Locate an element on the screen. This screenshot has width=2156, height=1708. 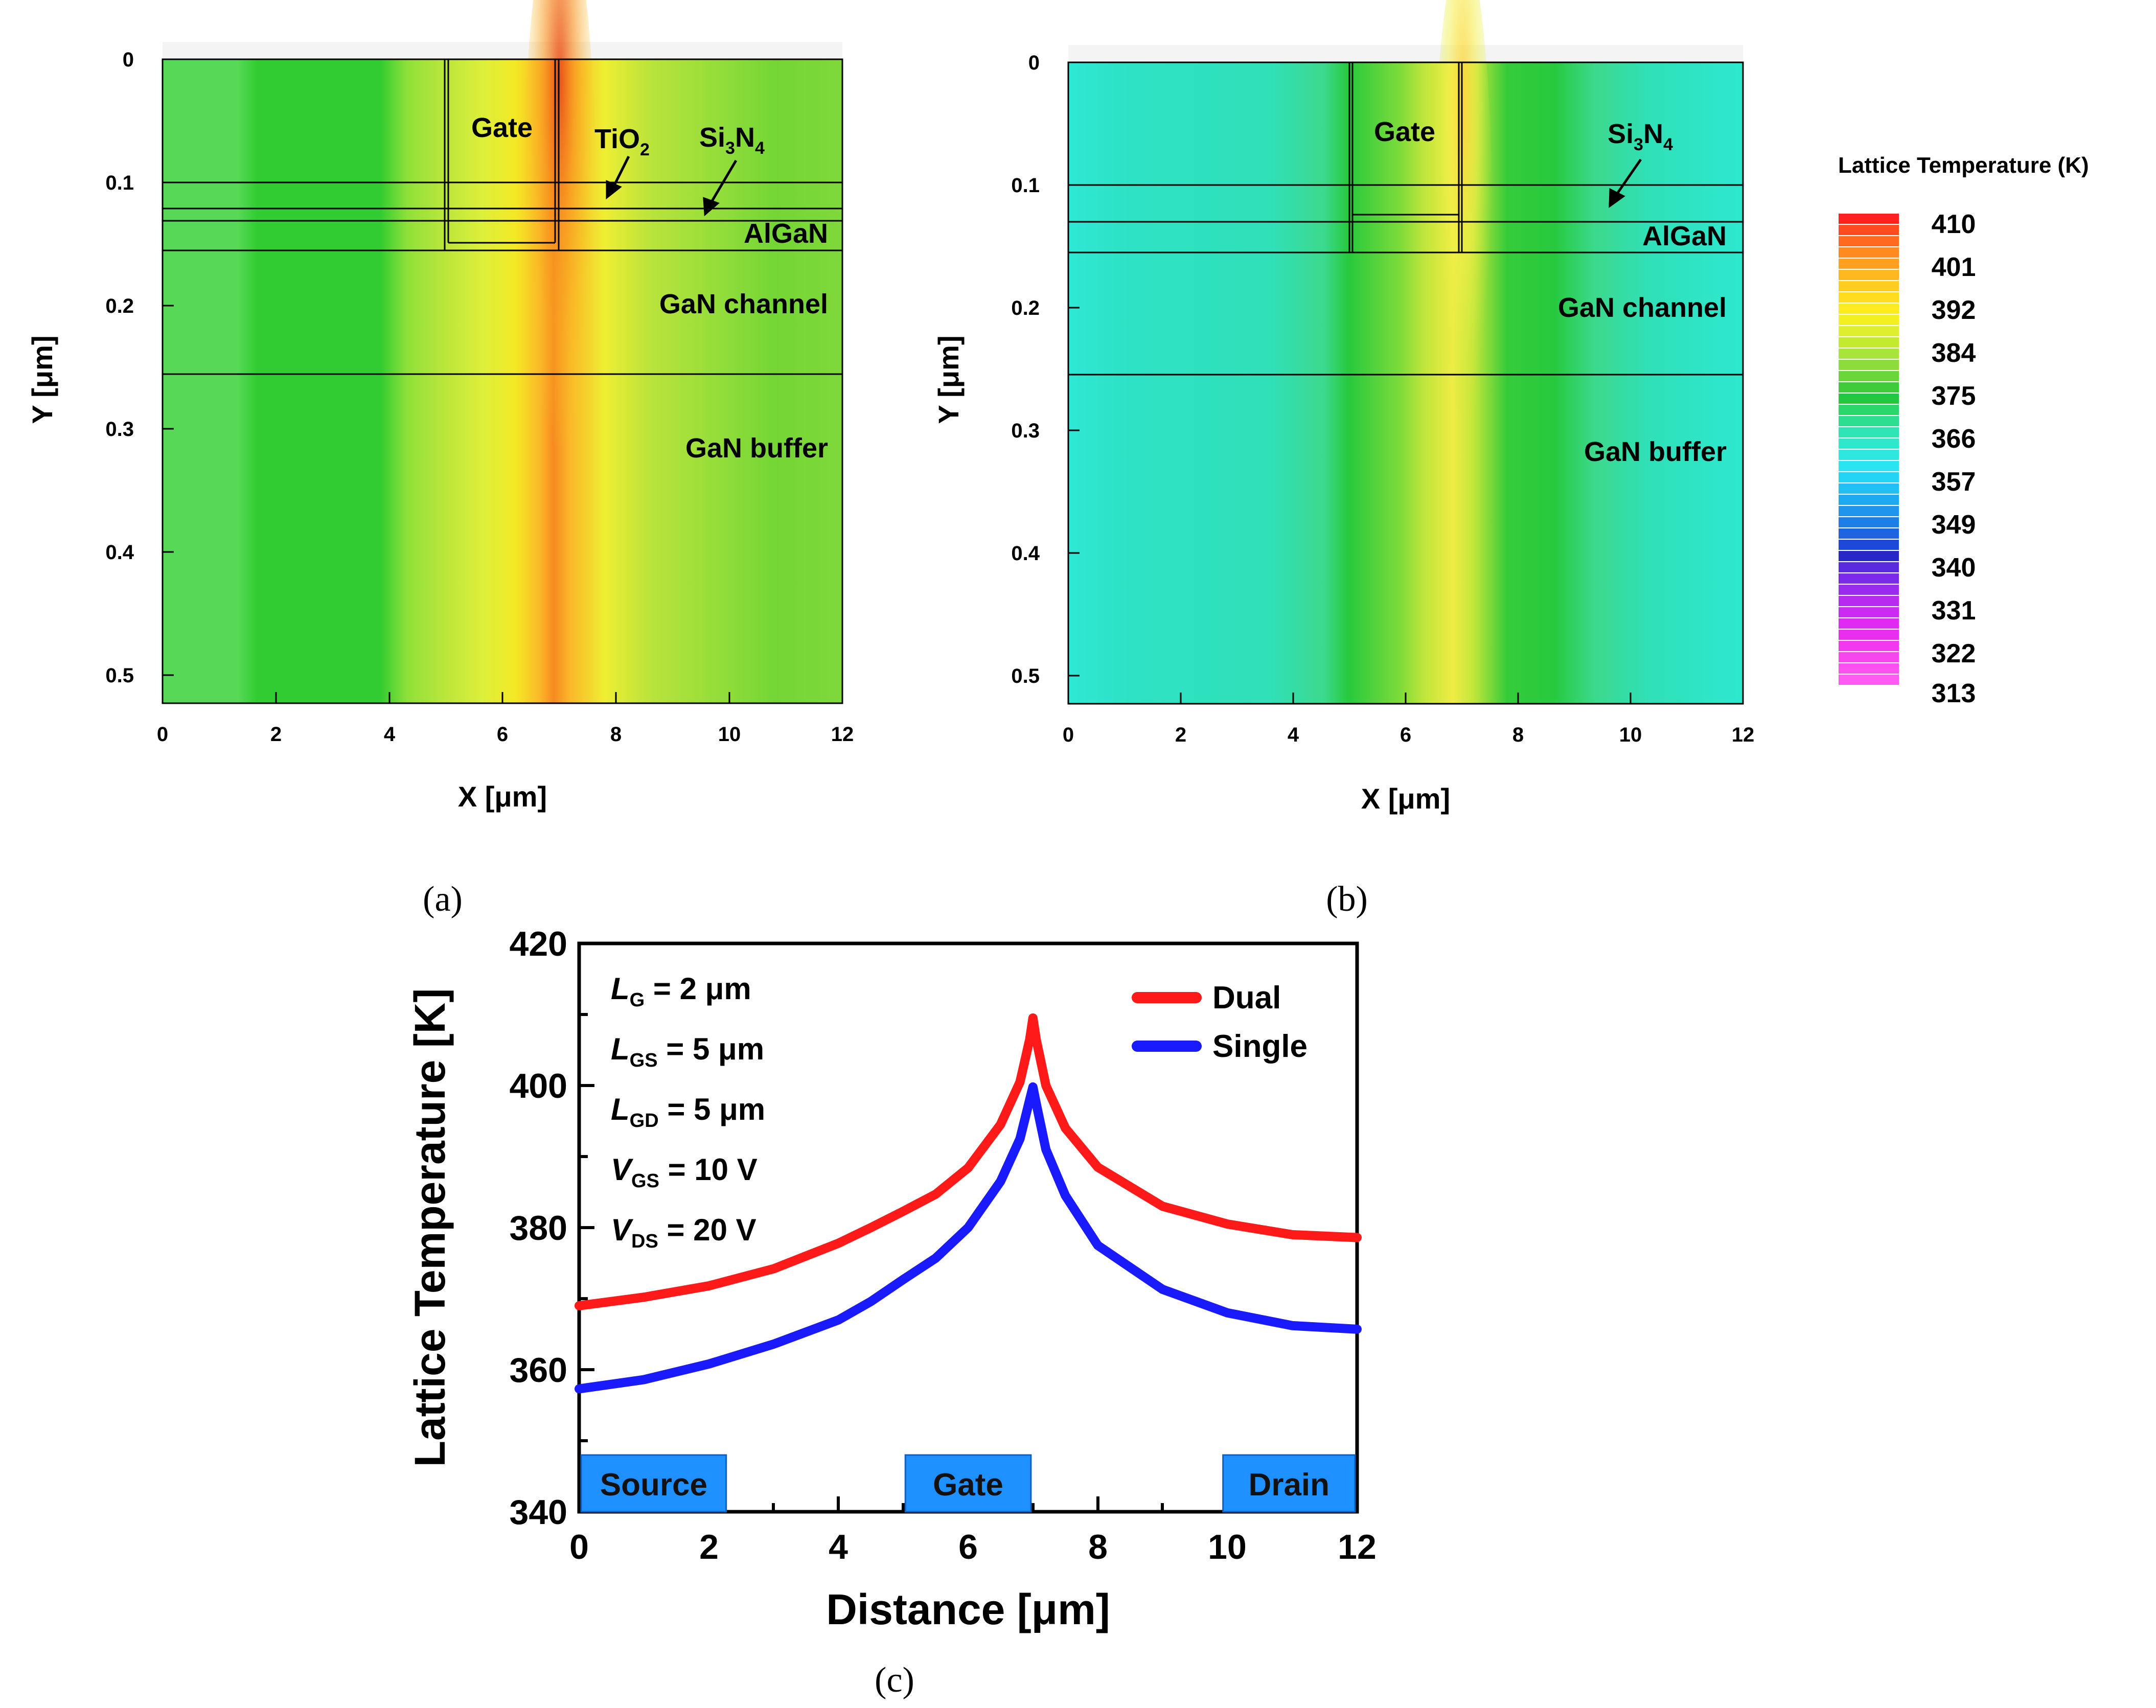
panel-c-xtick-2: 2 is located at coordinates (709, 1547).